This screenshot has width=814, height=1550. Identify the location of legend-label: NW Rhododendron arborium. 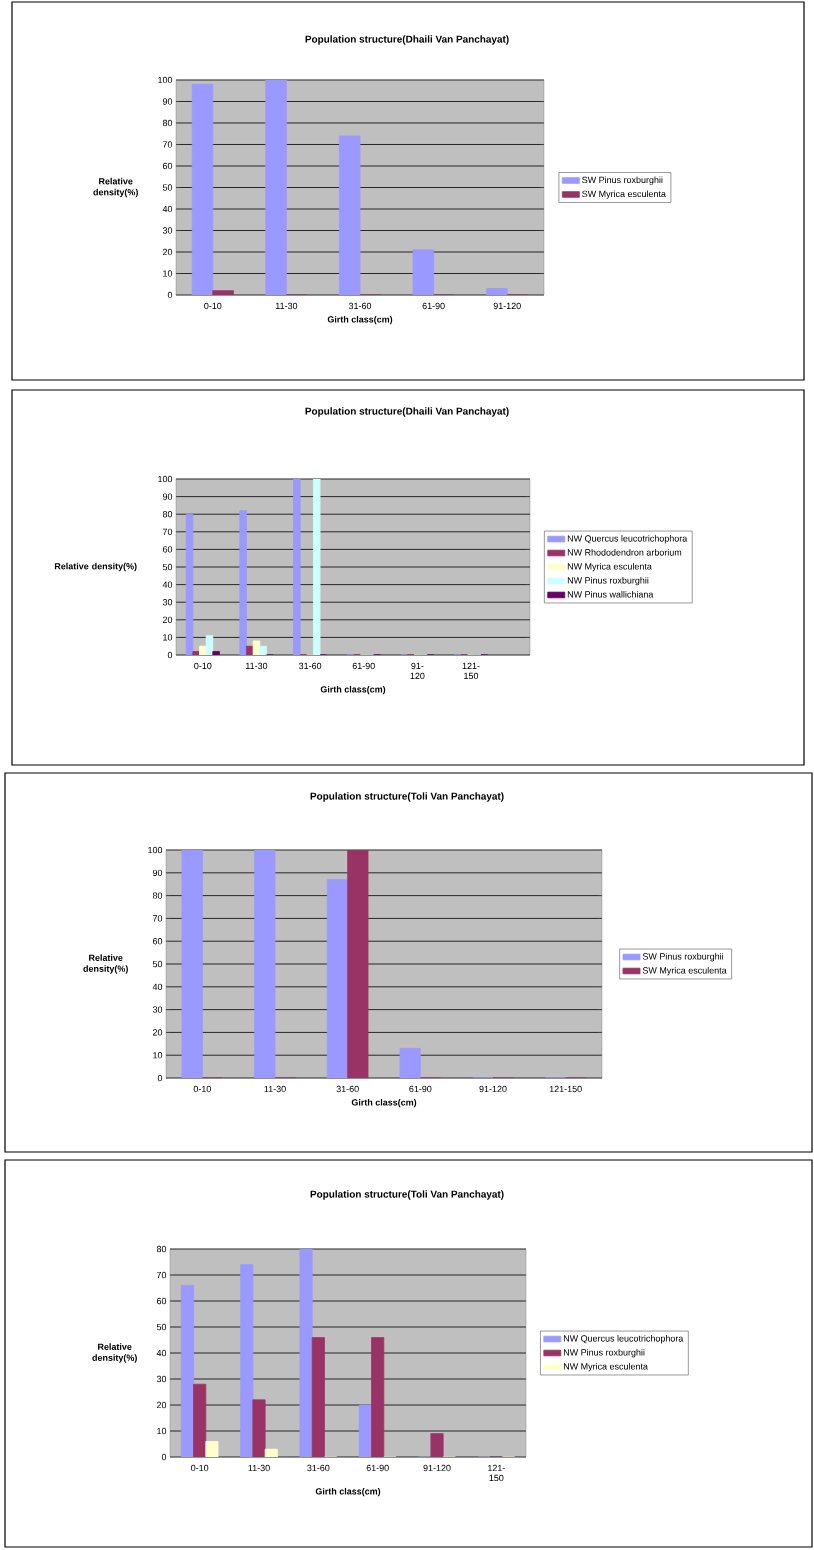
(624, 552).